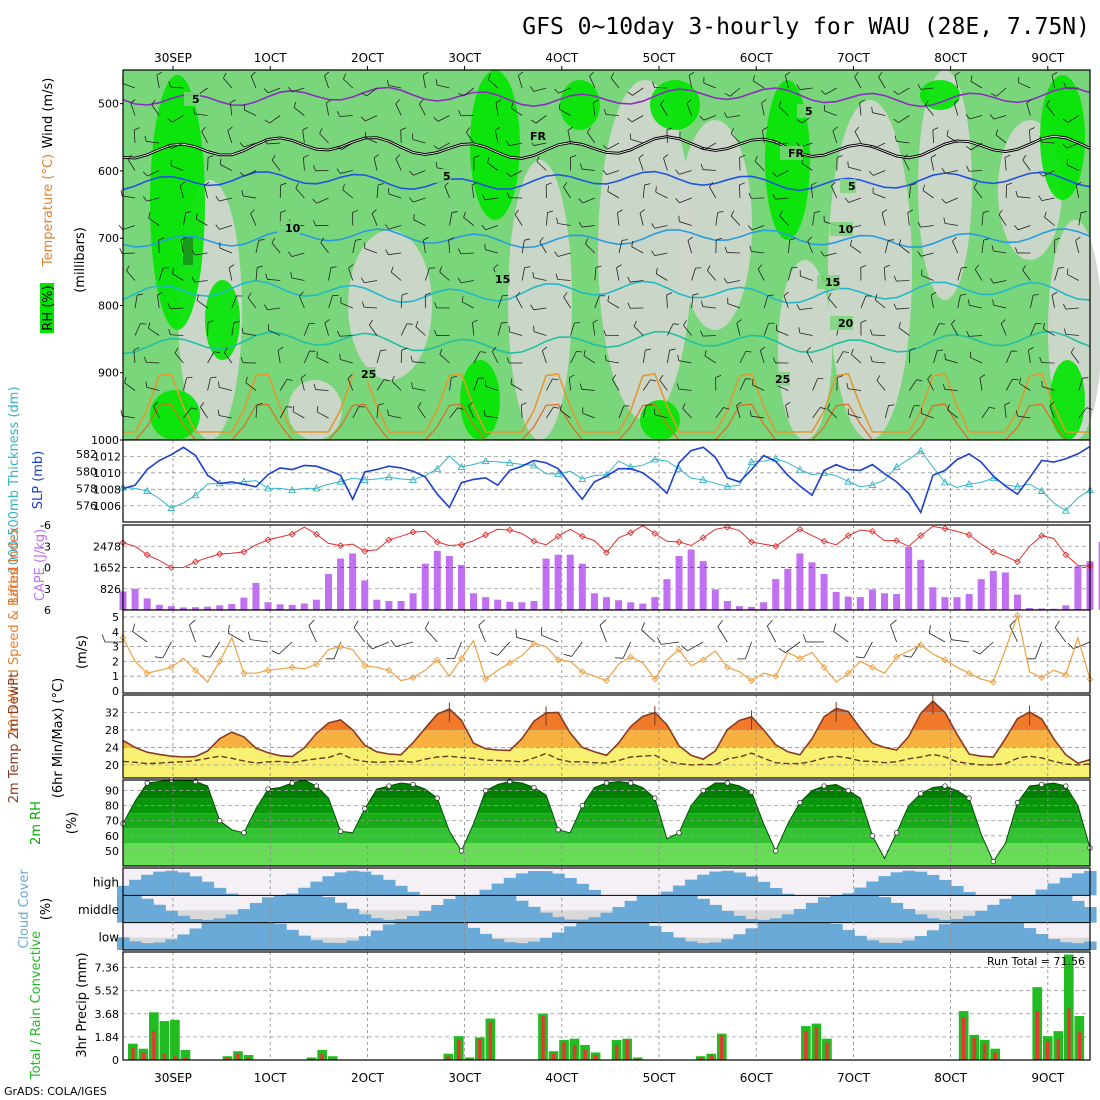  I want to click on y-tick-label: 700, so click(108, 238).